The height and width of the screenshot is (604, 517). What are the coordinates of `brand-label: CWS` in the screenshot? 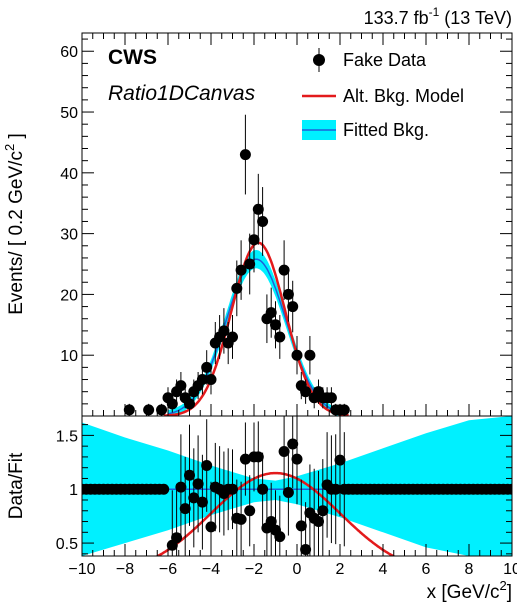 It's located at (132, 57).